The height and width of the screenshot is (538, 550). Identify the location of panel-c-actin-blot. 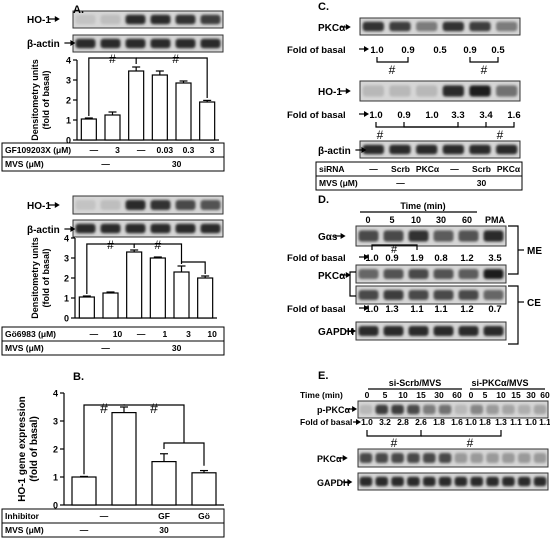
(440, 149).